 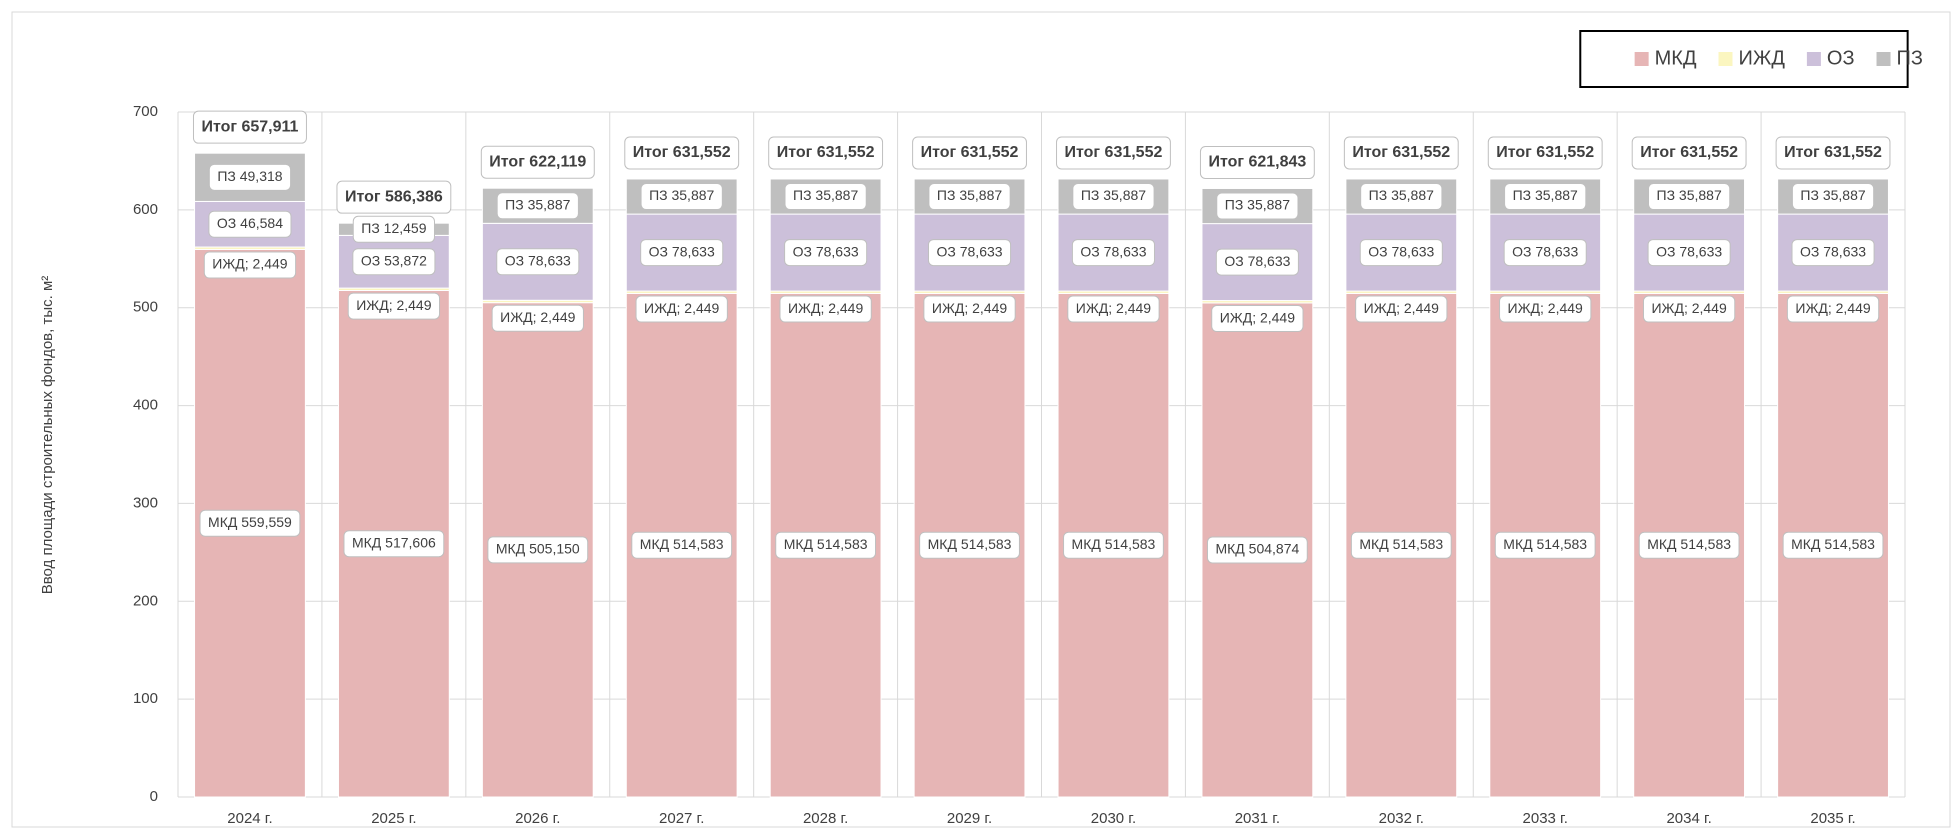 I want to click on data-label-text: Итог 586,386, so click(x=394, y=196).